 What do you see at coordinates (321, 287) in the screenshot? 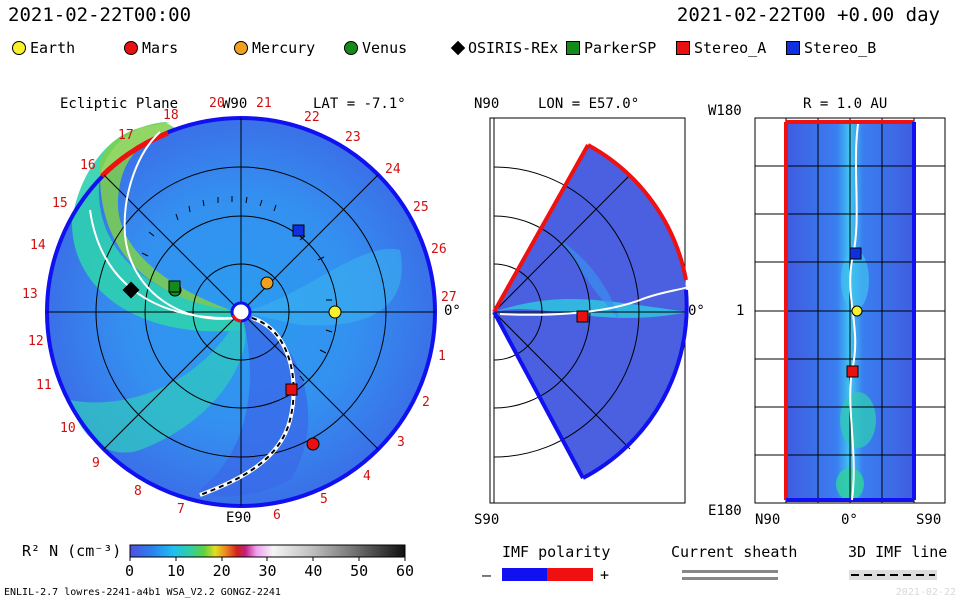
I see `ambient-region` at bounding box center [321, 287].